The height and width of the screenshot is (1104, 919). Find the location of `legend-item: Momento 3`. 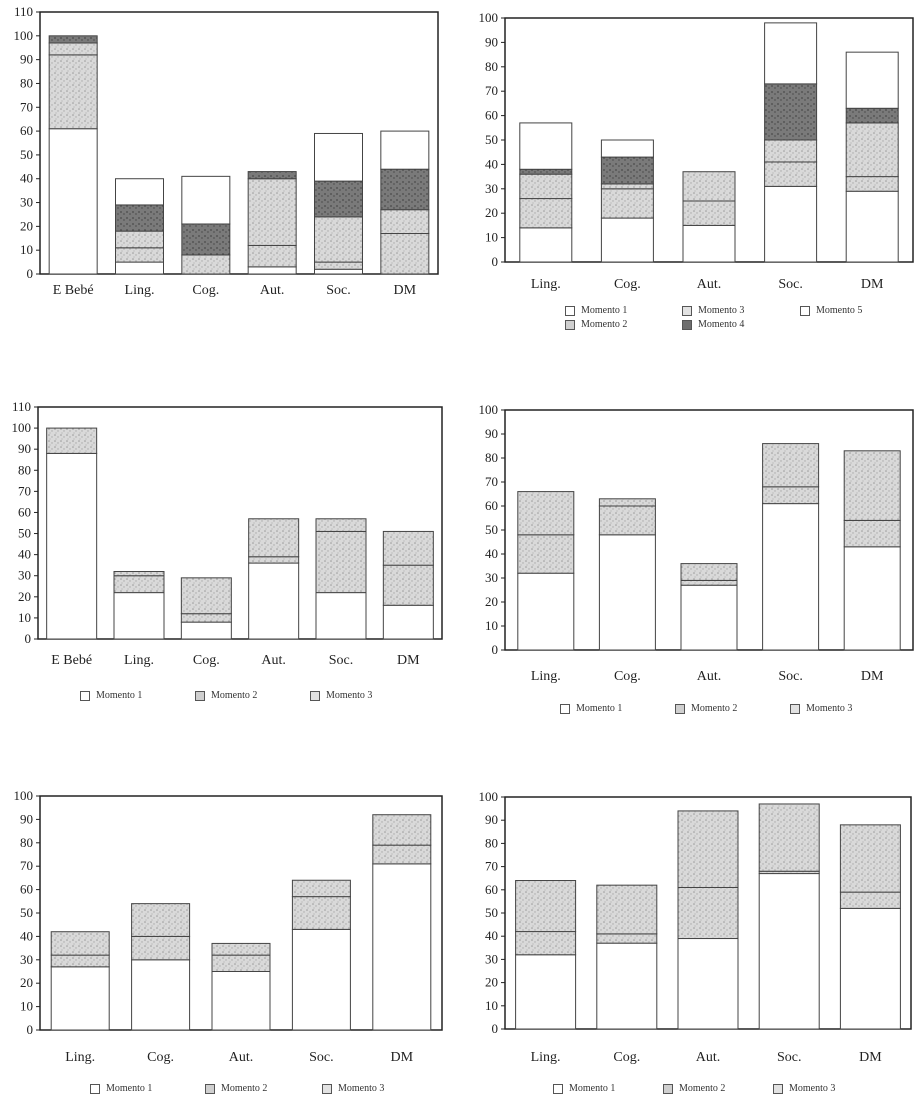

legend-item: Momento 3 is located at coordinates (353, 1088).